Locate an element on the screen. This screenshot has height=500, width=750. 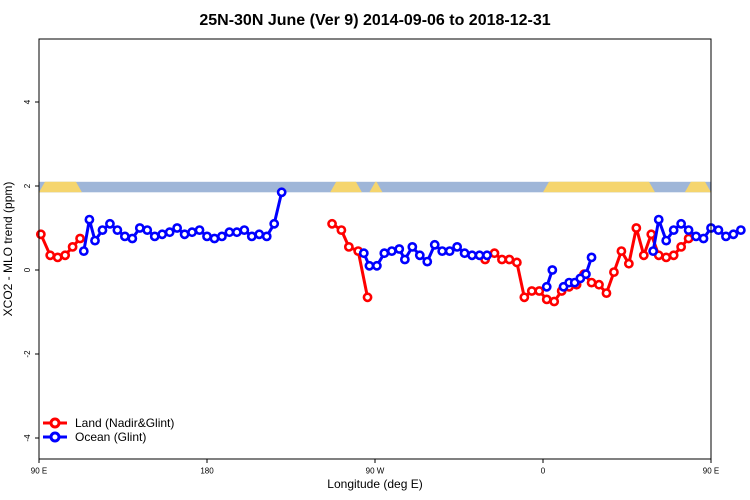
x-tick-label: 90 E is located at coordinates (39, 471).